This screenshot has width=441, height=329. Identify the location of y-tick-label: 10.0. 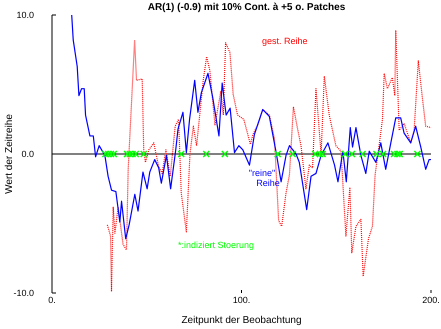
(25, 15).